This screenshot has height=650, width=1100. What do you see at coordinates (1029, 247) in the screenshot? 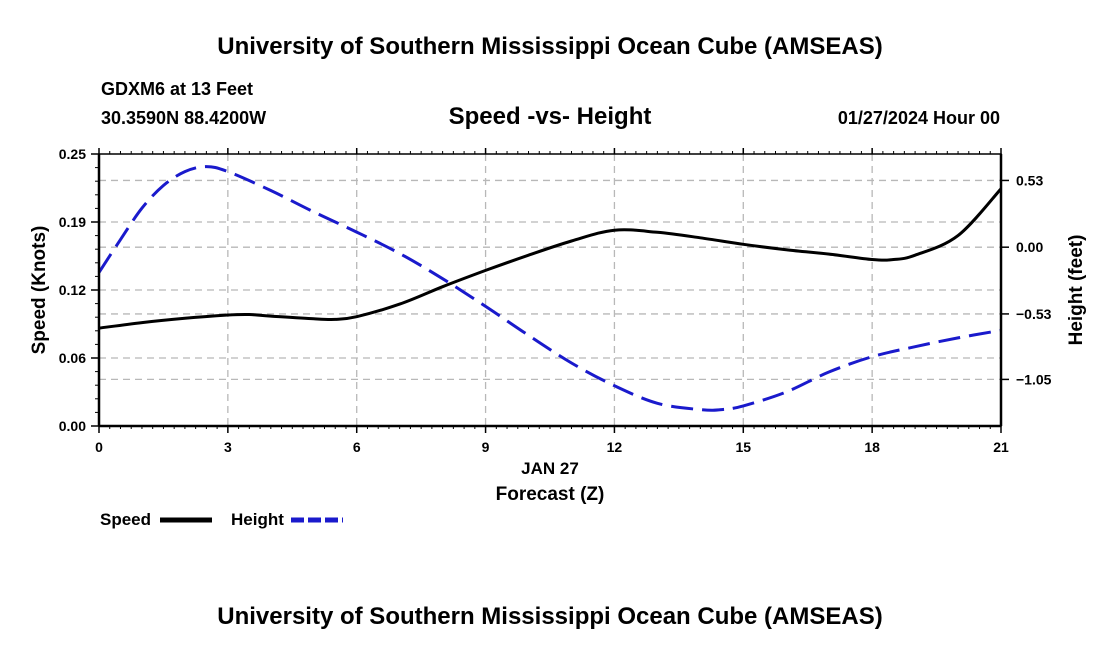
I see `y2-tick-label: 0.00` at bounding box center [1029, 247].